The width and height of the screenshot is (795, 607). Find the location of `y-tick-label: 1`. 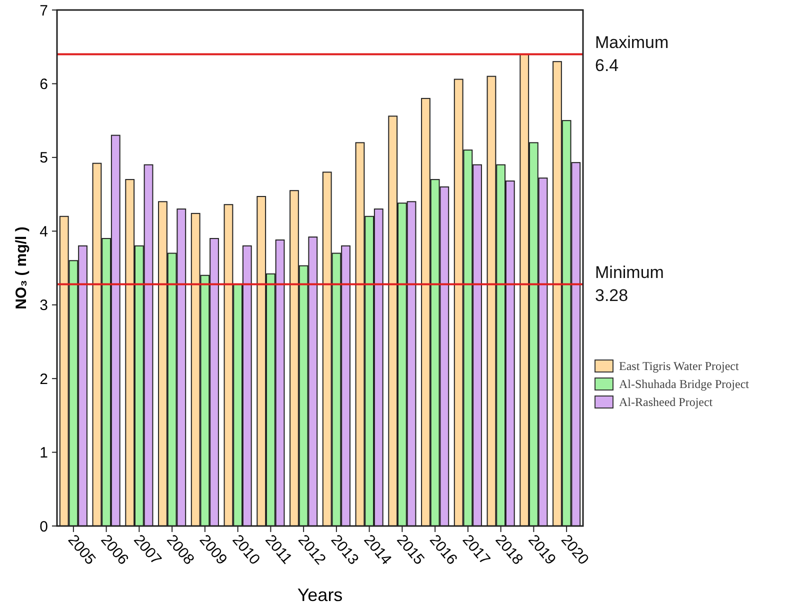

y-tick-label: 1 is located at coordinates (44, 453).